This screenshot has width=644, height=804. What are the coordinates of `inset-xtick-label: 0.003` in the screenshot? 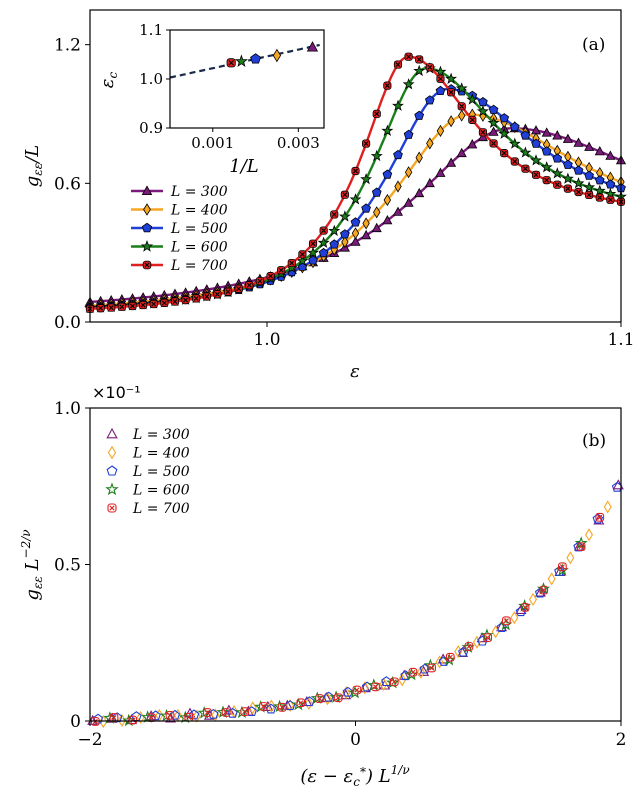 It's located at (298, 143).